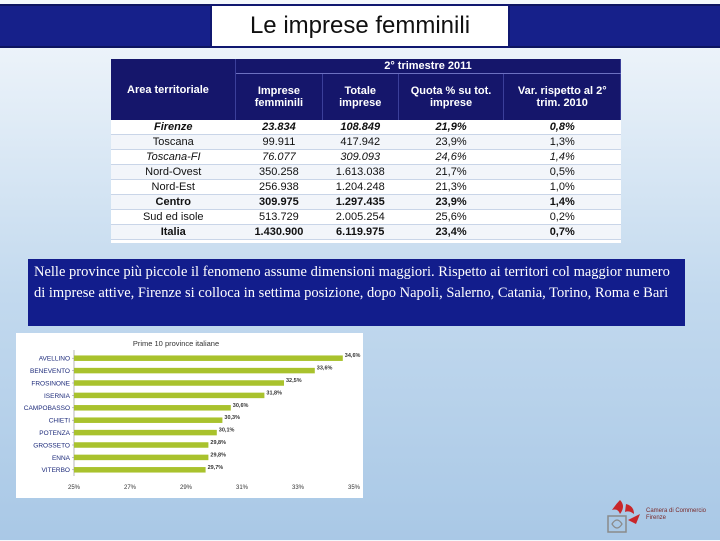 This screenshot has width=720, height=541. What do you see at coordinates (173, 157) in the screenshot?
I see `cell-area: Toscana-FI` at bounding box center [173, 157].